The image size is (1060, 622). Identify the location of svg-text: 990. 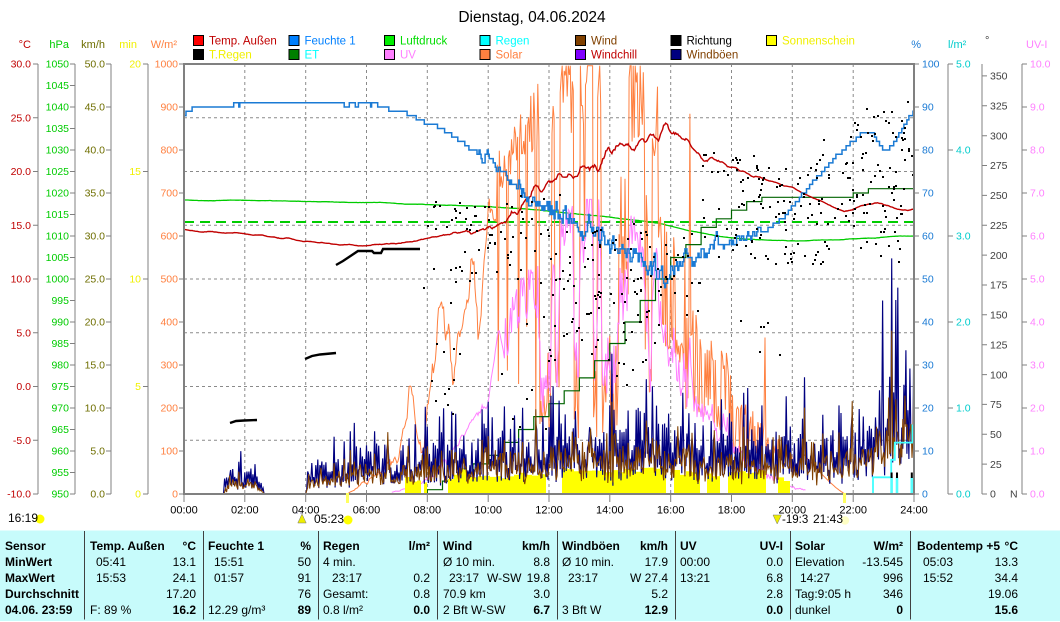
(60, 323).